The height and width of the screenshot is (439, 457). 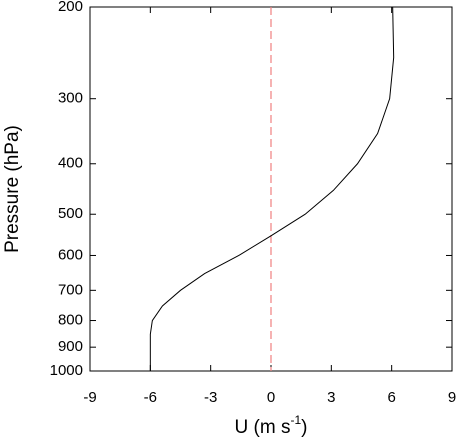 What do you see at coordinates (70, 7) in the screenshot?
I see `y-tick-label: 200` at bounding box center [70, 7].